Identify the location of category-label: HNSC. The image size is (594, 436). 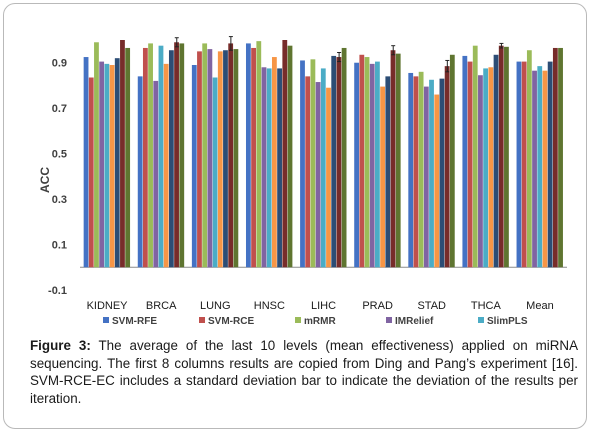
(269, 306).